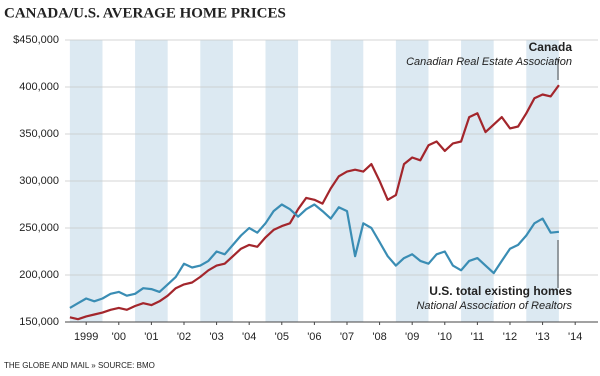 The width and height of the screenshot is (600, 376). Describe the element at coordinates (151, 337) in the screenshot. I see `x-tick-label: '01` at that location.